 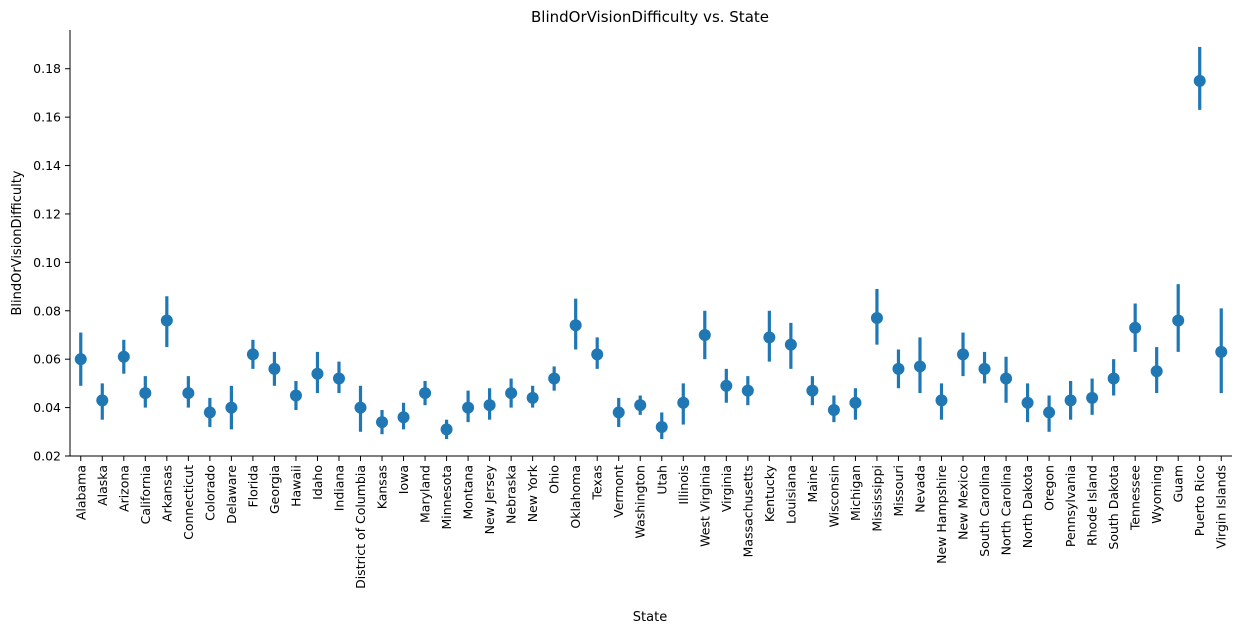 I want to click on y-tick-label: 0.02, so click(x=47, y=456).